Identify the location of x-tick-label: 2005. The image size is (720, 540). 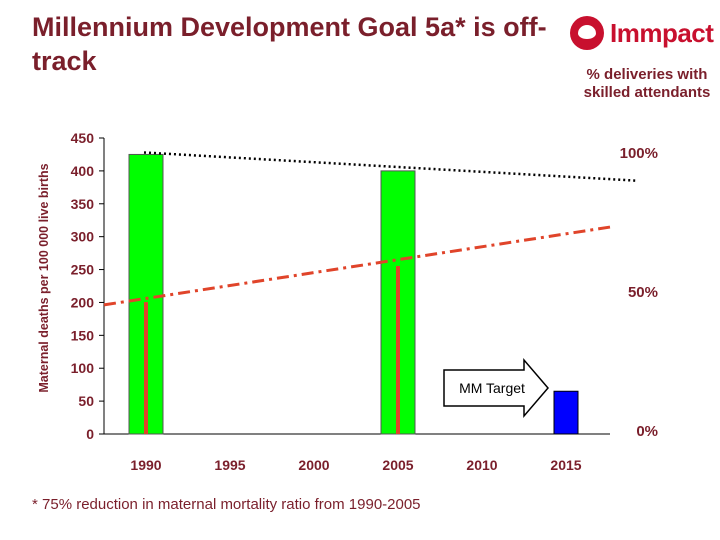
(397, 465).